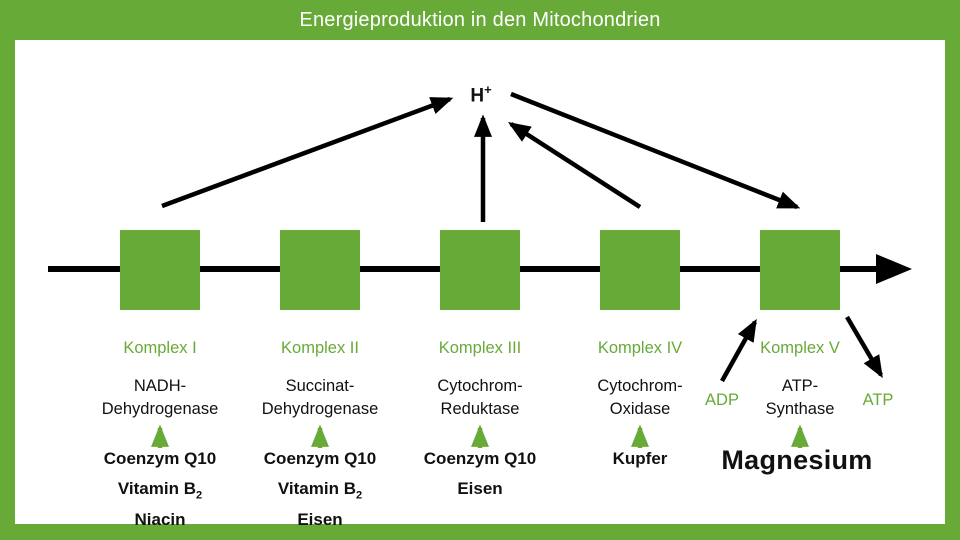  I want to click on page-title: Energieproduktion in den Mitochondrien, so click(480, 19).